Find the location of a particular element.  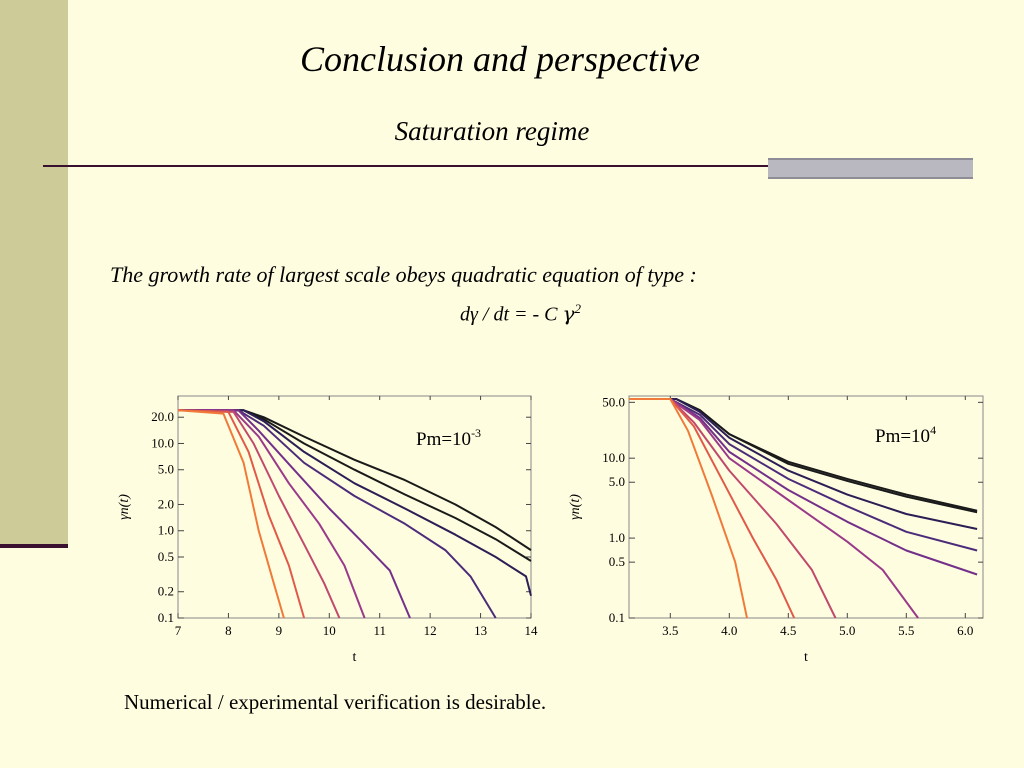

sidebar-decoration is located at coordinates (34, 273).